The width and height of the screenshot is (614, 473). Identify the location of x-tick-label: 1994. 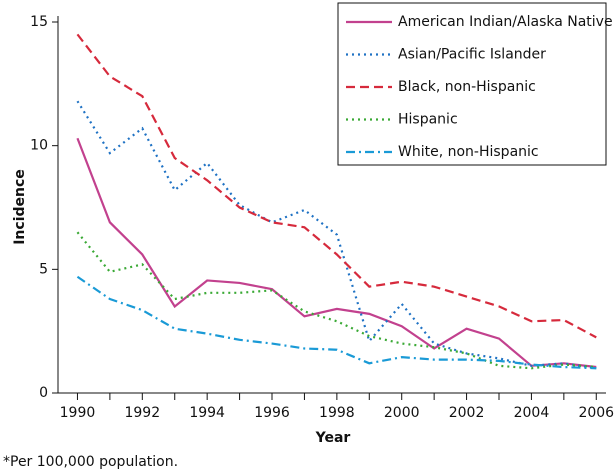
(207, 413).